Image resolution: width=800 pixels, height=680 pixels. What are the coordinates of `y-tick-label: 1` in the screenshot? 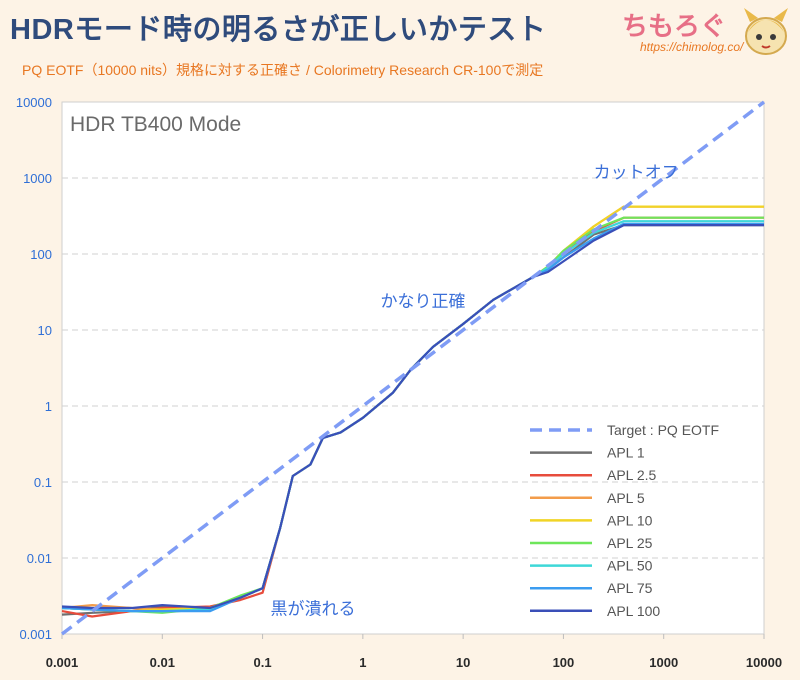 It's located at (48, 406).